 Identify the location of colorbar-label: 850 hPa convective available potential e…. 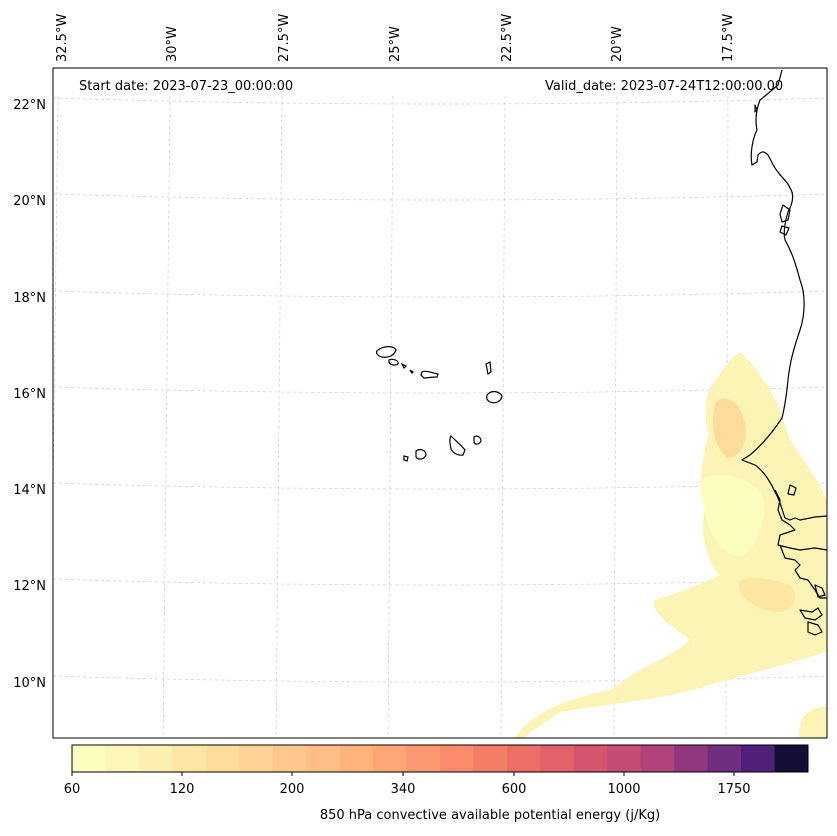
(490, 815).